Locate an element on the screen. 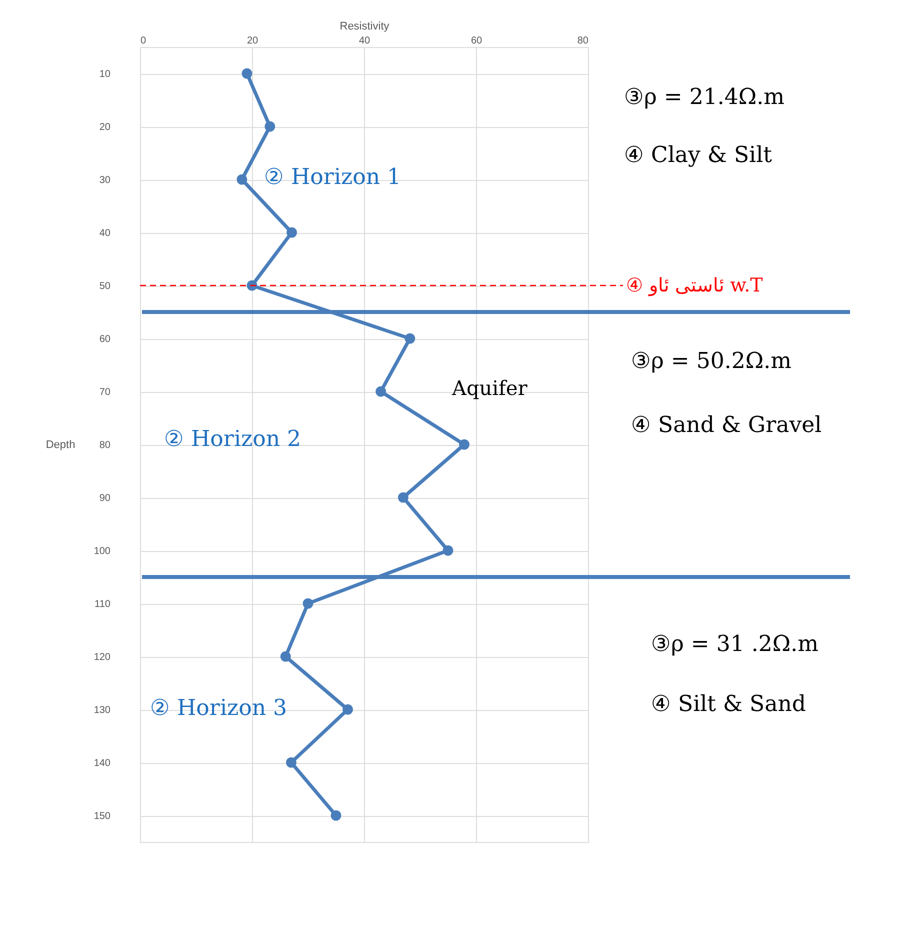 This screenshot has height=946, width=914. x-tick-label: 20 is located at coordinates (252, 41).